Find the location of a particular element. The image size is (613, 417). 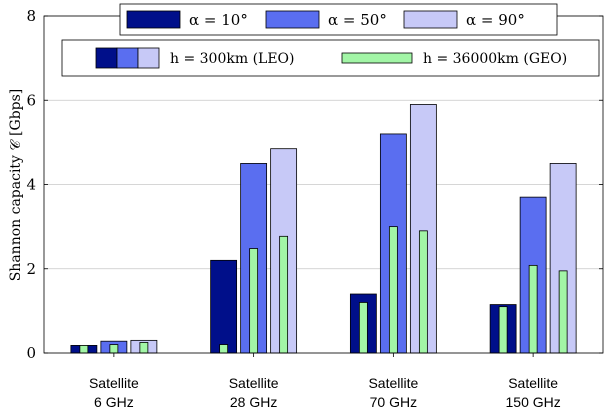

y-axis-title: Shannon capacity 𝒞 [Gbps] is located at coordinates (16, 185).